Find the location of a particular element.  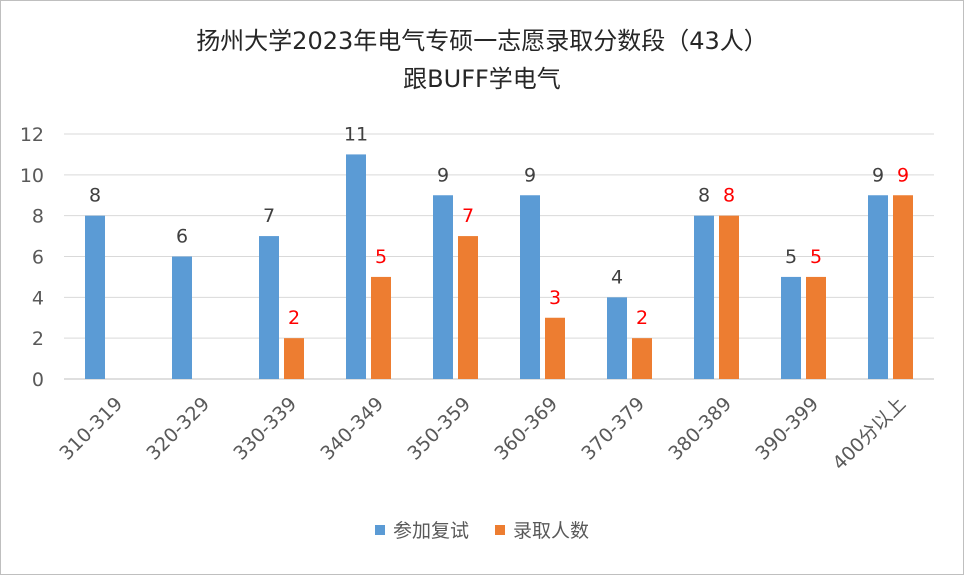

x-tick-label: 320-329 is located at coordinates (178, 429).